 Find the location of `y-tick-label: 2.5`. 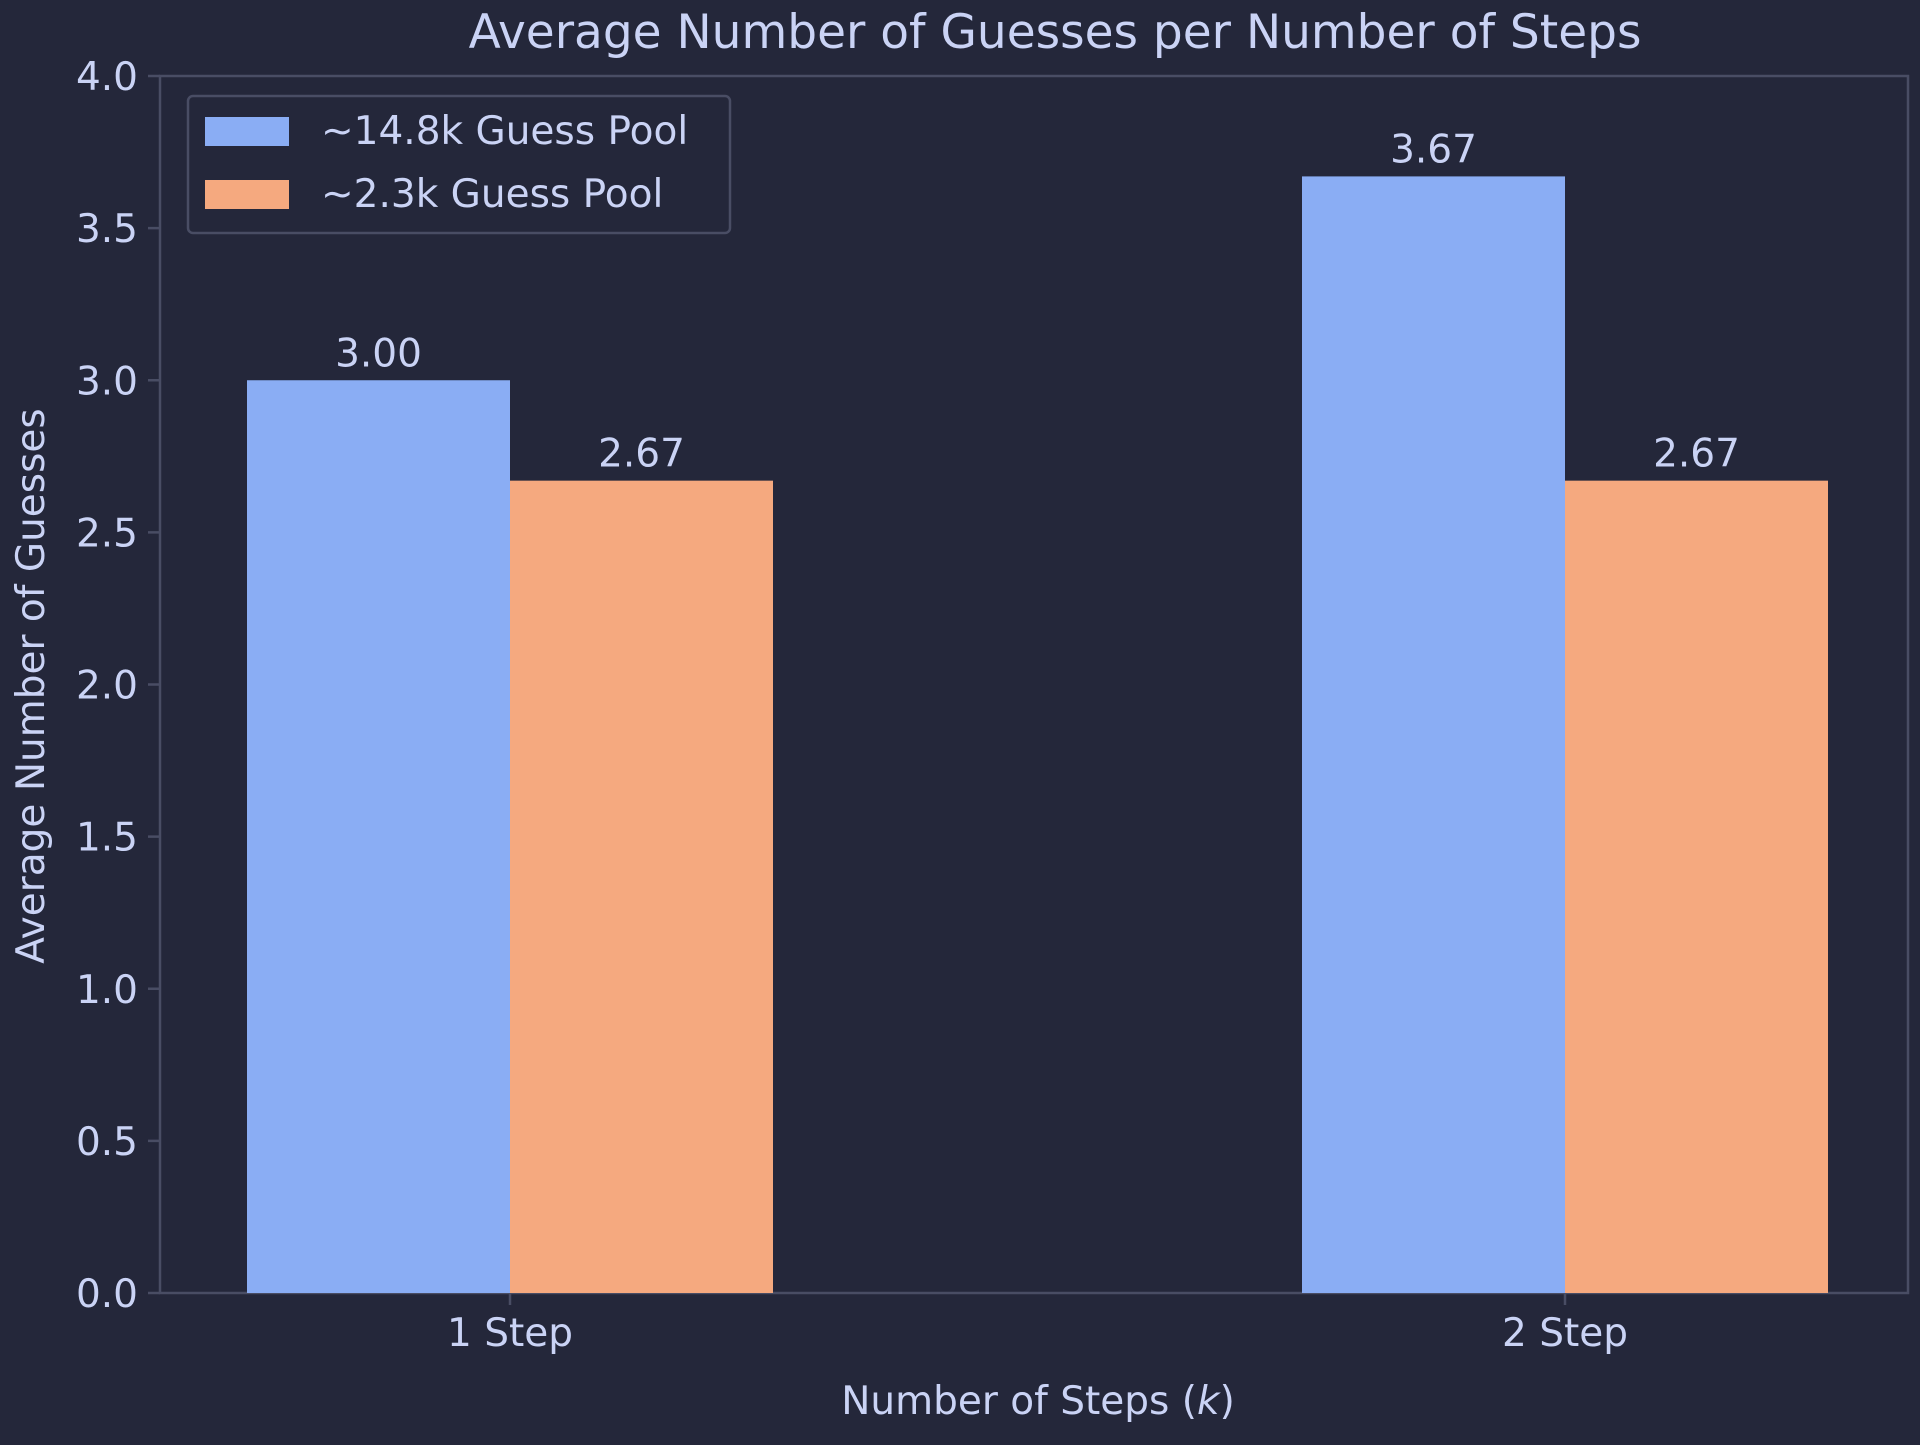

y-tick-label: 2.5 is located at coordinates (107, 533).